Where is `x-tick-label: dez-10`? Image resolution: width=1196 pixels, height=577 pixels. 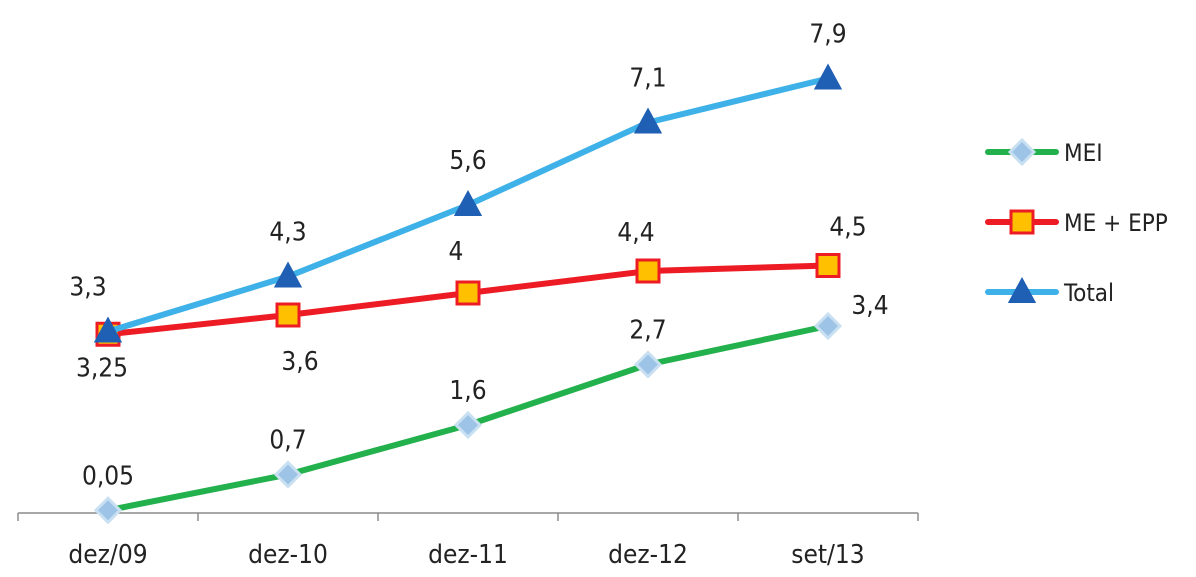 x-tick-label: dez-10 is located at coordinates (288, 555).